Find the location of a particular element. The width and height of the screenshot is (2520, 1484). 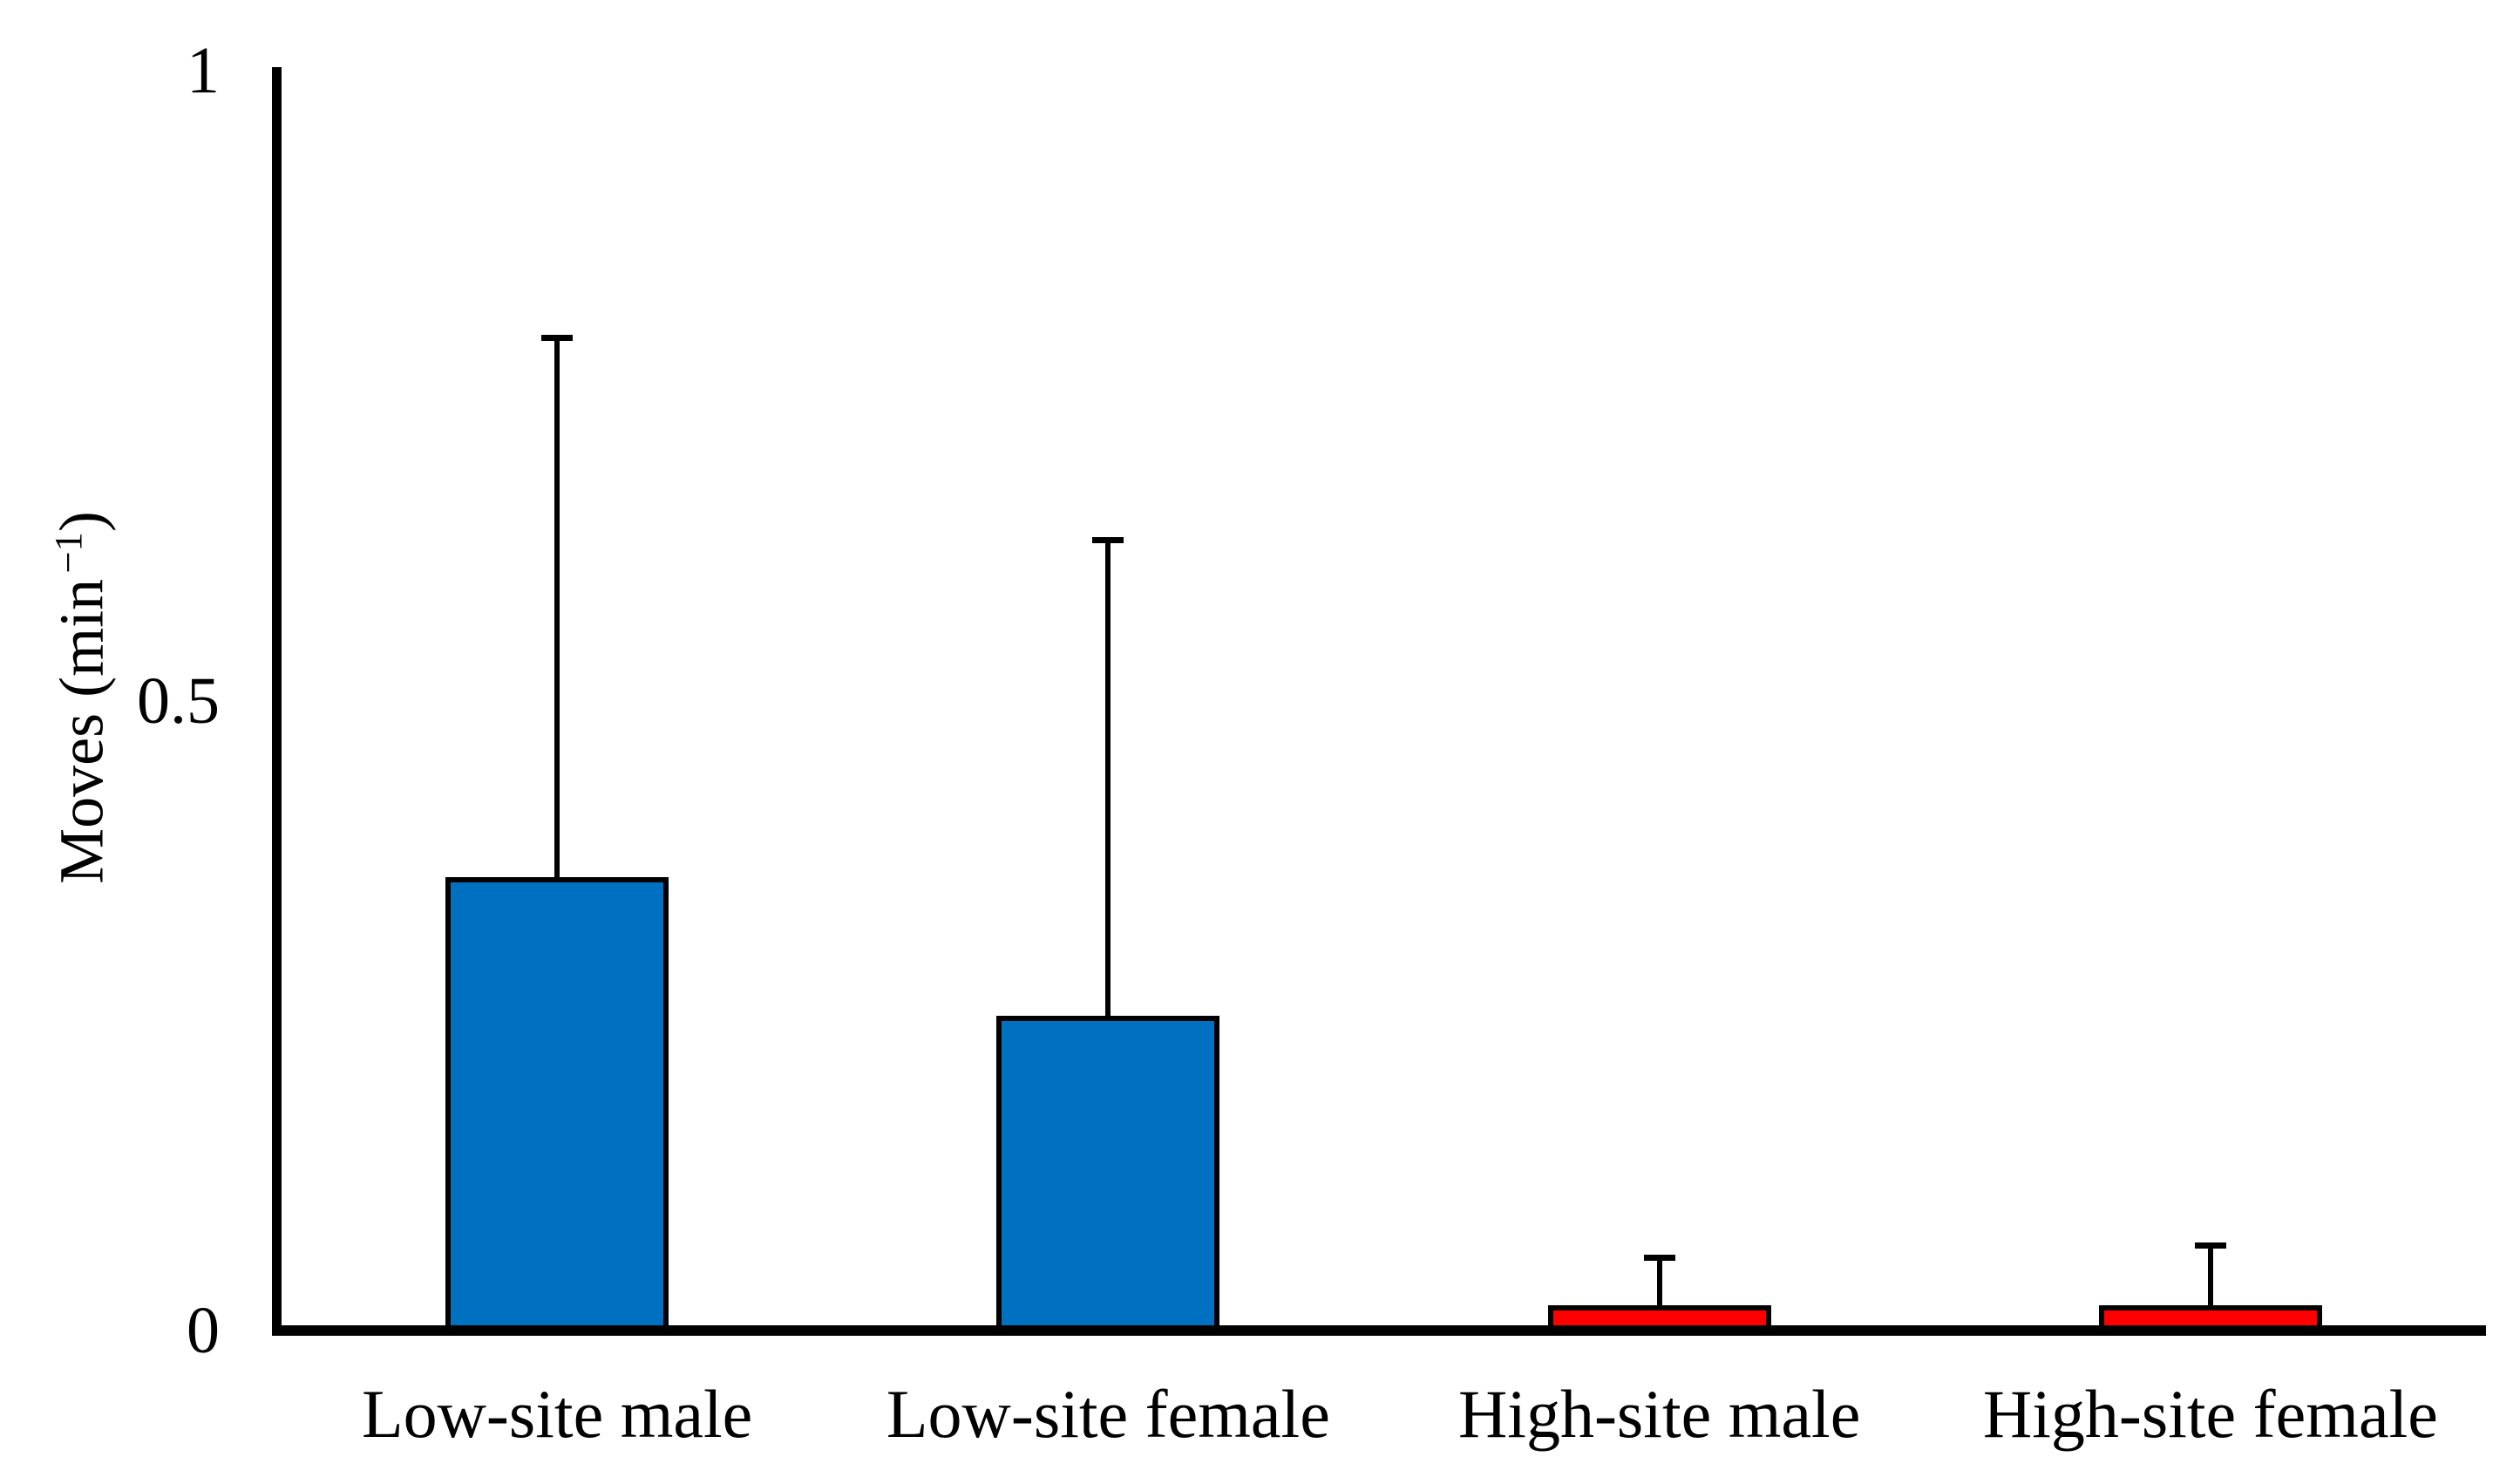

y-tick-label: 1 is located at coordinates (203, 70).